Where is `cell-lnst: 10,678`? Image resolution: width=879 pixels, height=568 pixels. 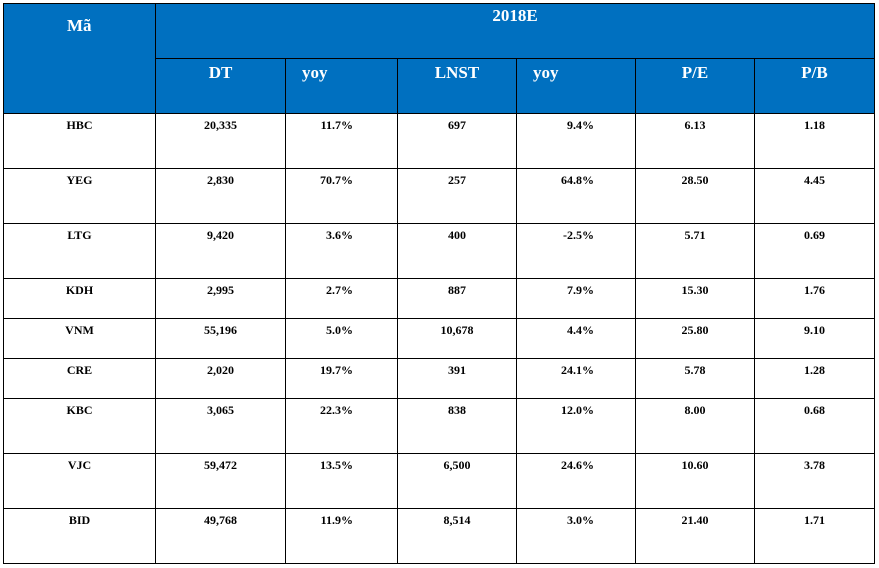
cell-lnst: 10,678 is located at coordinates (457, 338).